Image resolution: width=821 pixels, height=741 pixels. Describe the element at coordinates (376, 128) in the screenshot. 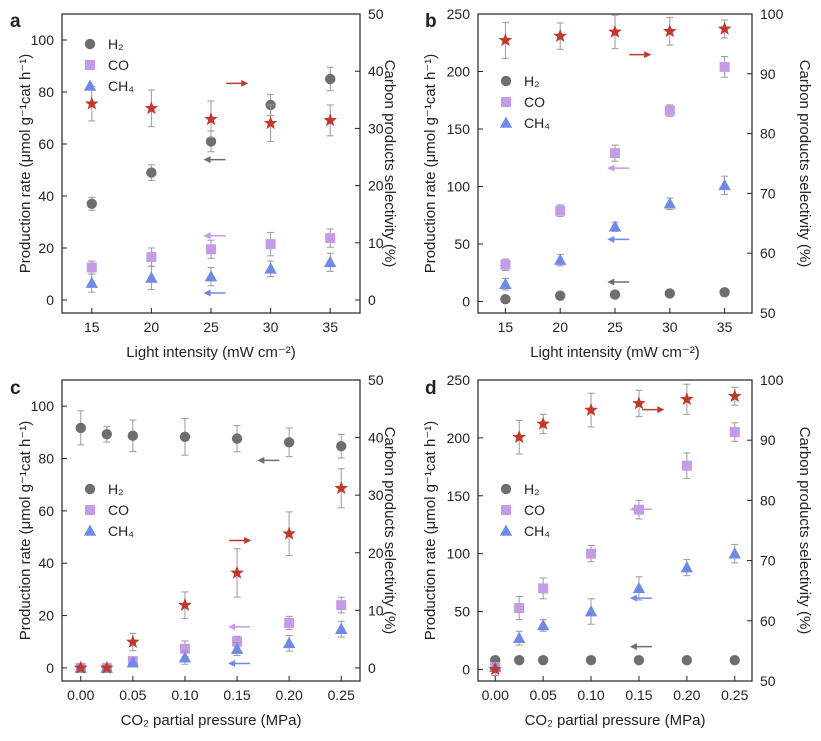

I see `y-right-tick-label: 30` at that location.